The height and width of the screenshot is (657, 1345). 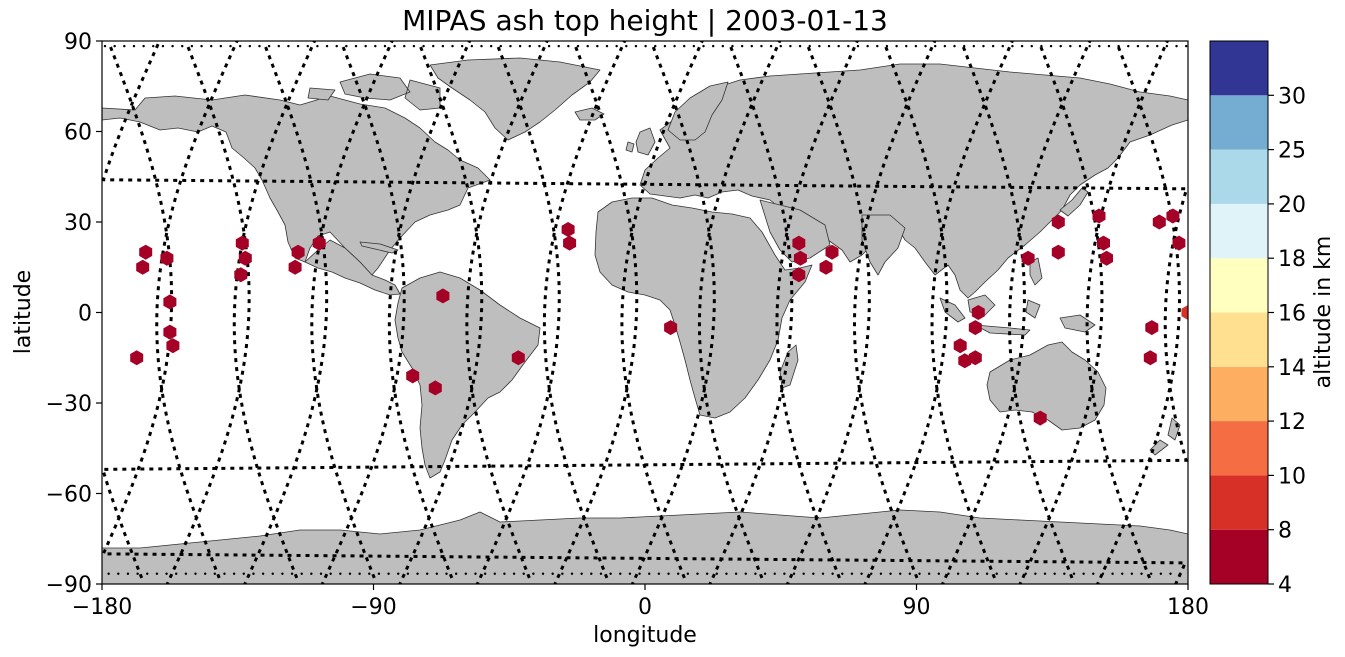 What do you see at coordinates (78, 133) in the screenshot?
I see `y-tick-label: 60` at bounding box center [78, 133].